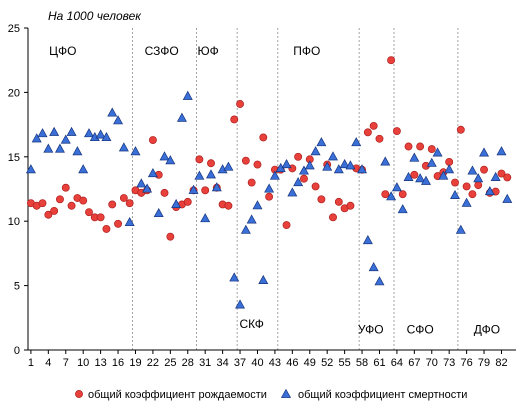 The image size is (531, 412). What do you see at coordinates (177, 395) in the screenshot?
I see `legend-label-birth: общий коэффициент рождаемости` at bounding box center [177, 395].